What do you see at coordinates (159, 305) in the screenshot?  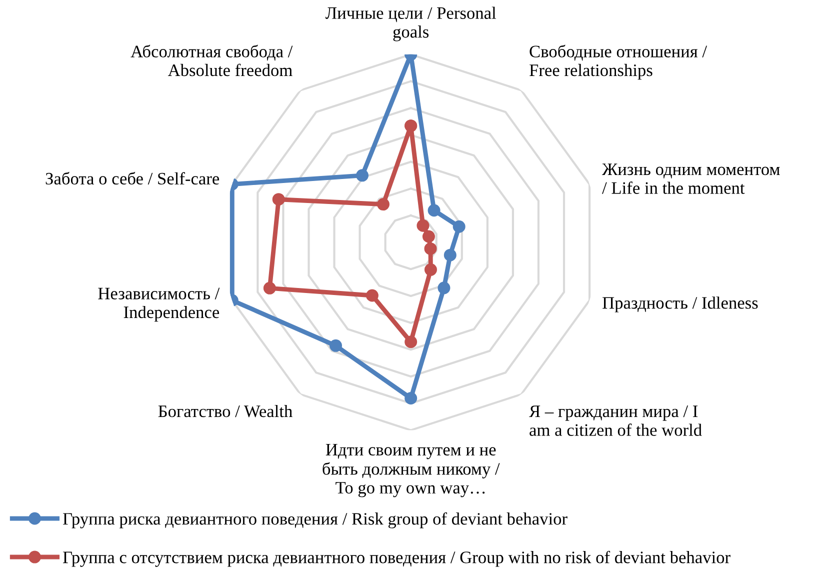 I see `spoke-label: Независимость / Independence` at bounding box center [159, 305].